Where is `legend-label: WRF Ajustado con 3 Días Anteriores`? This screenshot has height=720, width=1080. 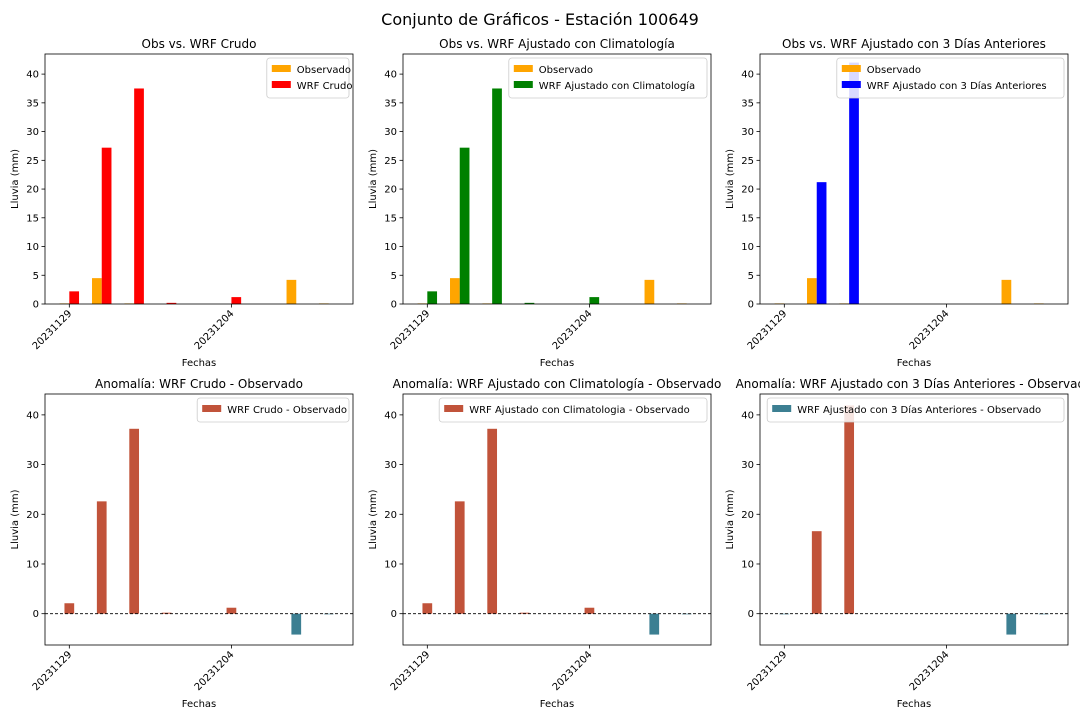 legend-label: WRF Ajustado con 3 Días Anteriores is located at coordinates (957, 86).